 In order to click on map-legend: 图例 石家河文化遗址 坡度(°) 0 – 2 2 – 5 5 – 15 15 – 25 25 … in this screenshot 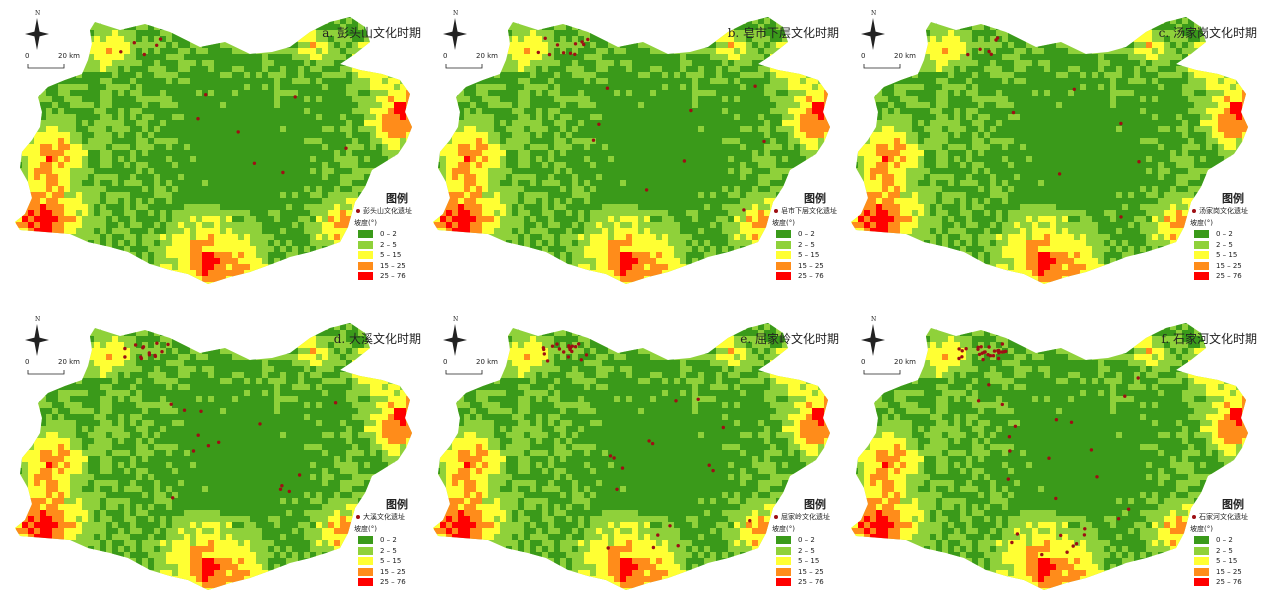, I will do `click(1226, 546)`.